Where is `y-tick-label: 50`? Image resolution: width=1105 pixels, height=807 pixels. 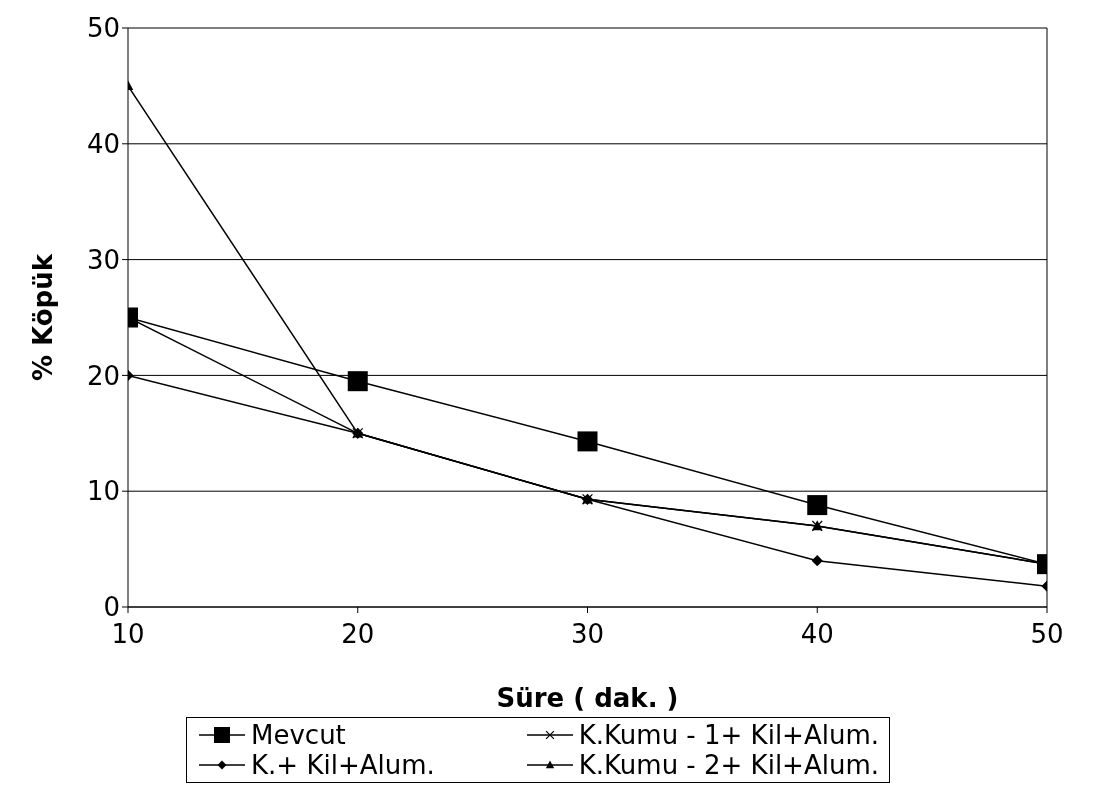 y-tick-label: 50 is located at coordinates (103, 28).